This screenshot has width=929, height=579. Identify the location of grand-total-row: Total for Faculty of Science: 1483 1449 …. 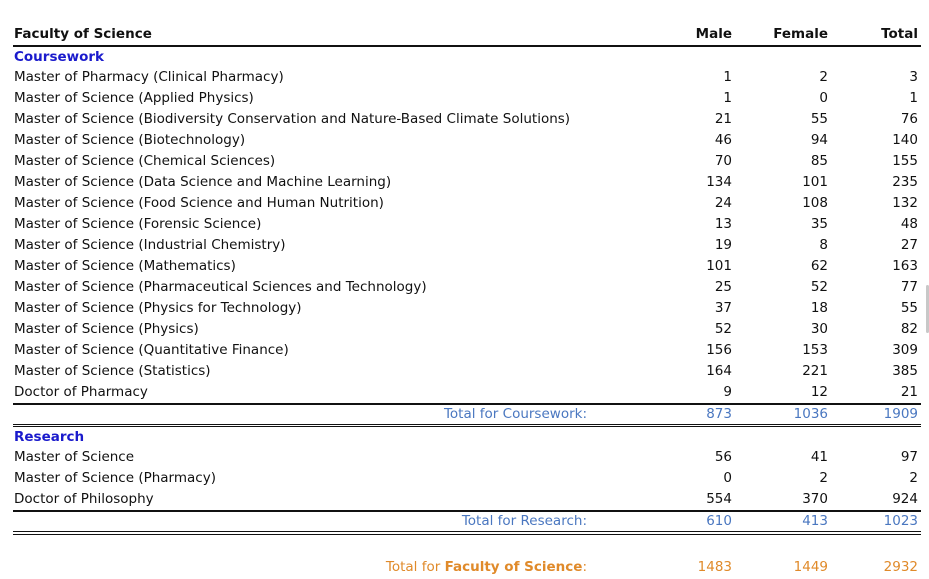
(467, 567).